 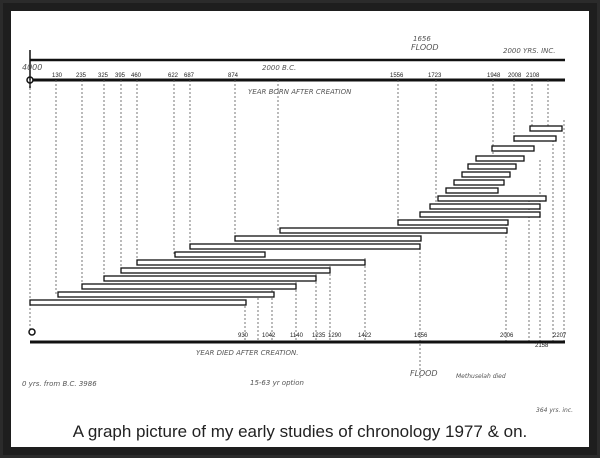 What do you see at coordinates (233, 76) in the screenshot?
I see `born-tick-label: 874` at bounding box center [233, 76].